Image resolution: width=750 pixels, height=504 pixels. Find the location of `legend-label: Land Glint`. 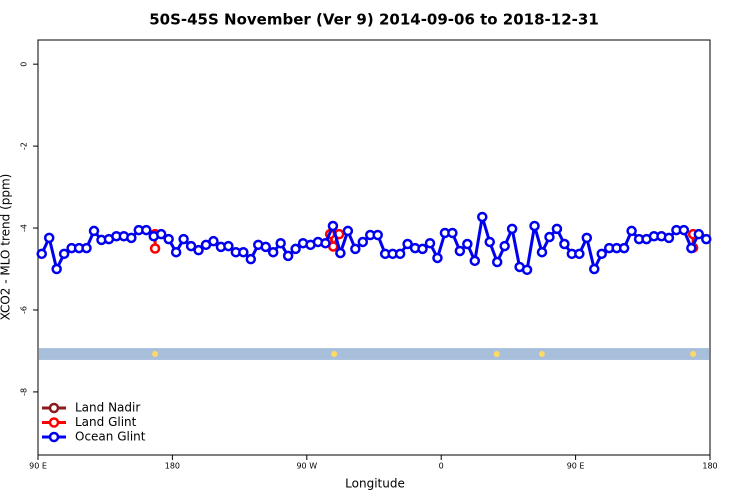

legend-label: Land Glint is located at coordinates (106, 422).